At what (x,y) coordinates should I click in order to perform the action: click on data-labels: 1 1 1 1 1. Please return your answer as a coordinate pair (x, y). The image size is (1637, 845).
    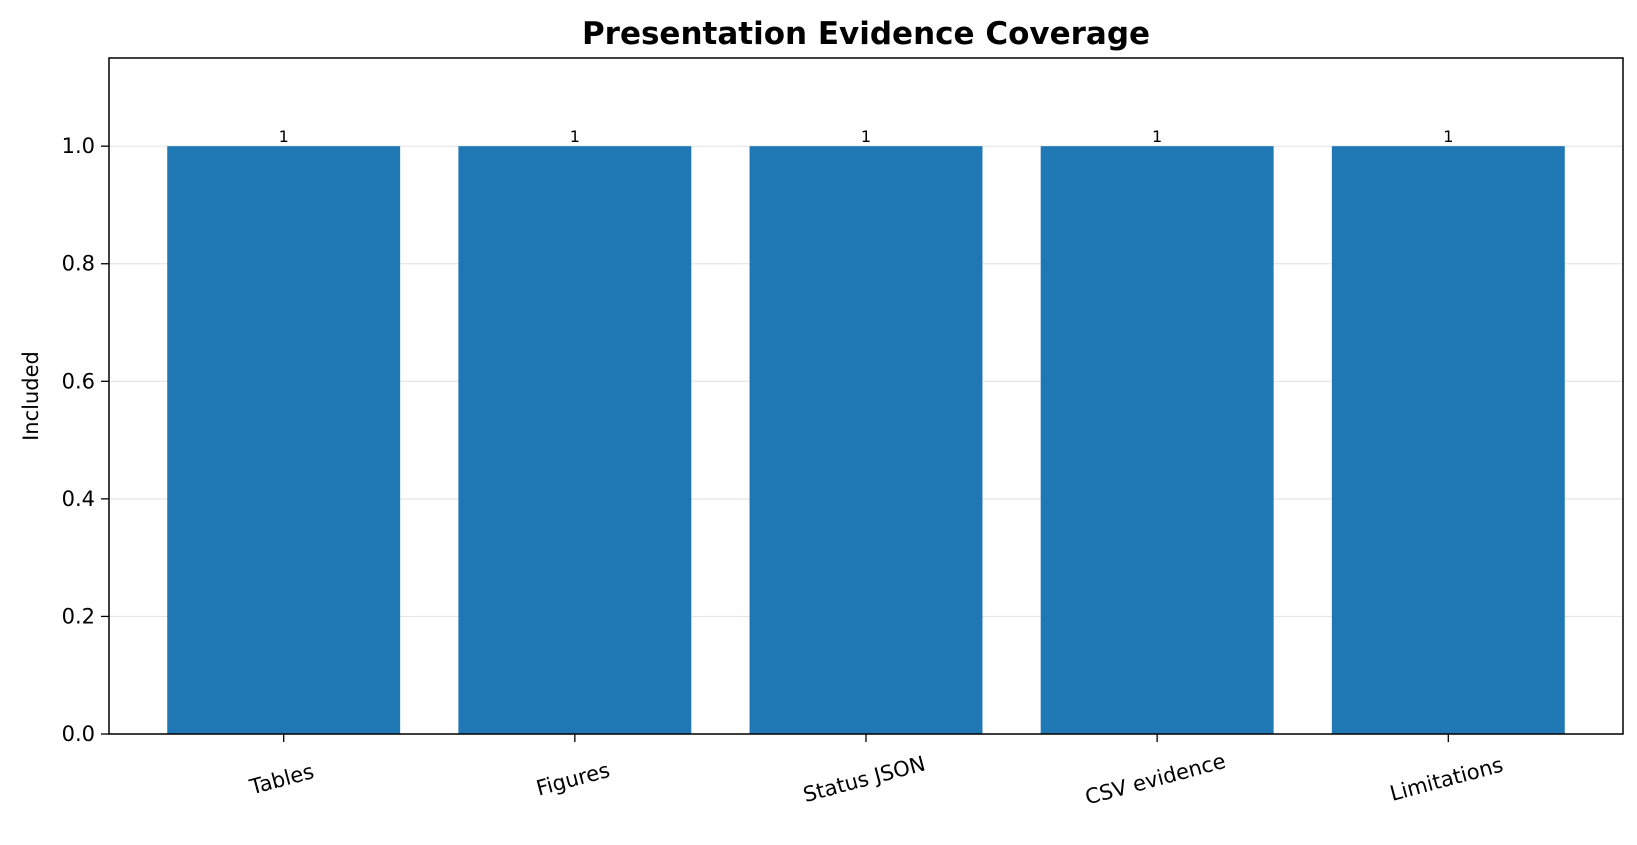
    Looking at the image, I should click on (866, 136).